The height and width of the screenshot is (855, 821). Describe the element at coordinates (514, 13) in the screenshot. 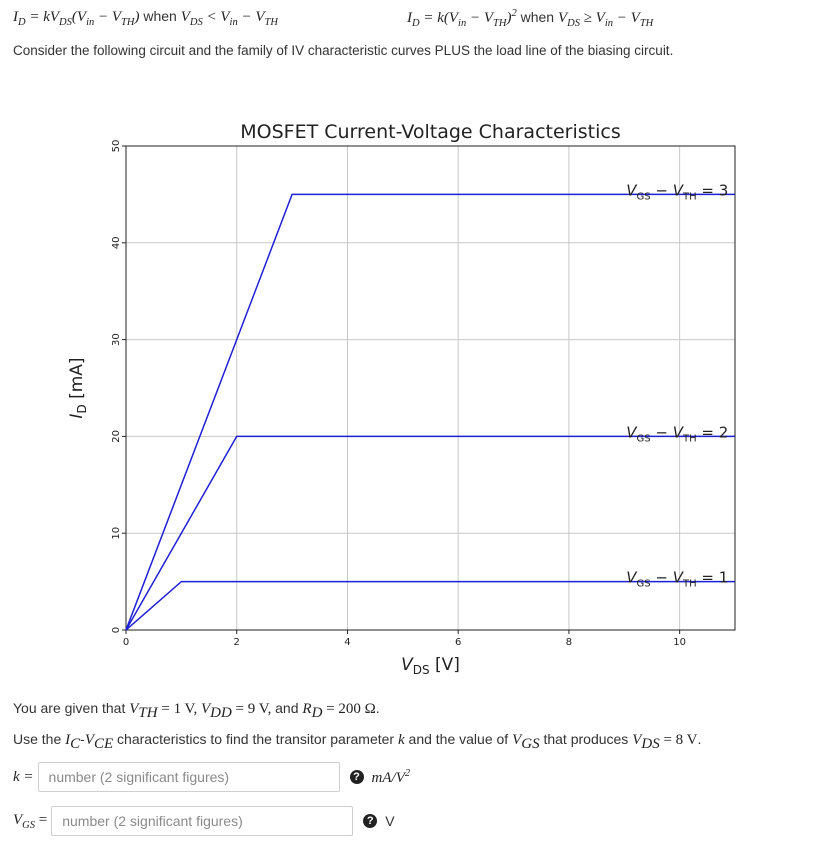

I see `eq-sup: 2` at that location.